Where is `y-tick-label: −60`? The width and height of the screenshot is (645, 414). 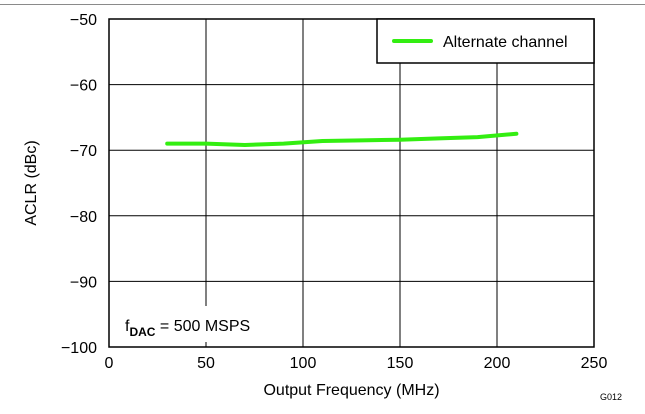
y-tick-label: −60 is located at coordinates (83, 86).